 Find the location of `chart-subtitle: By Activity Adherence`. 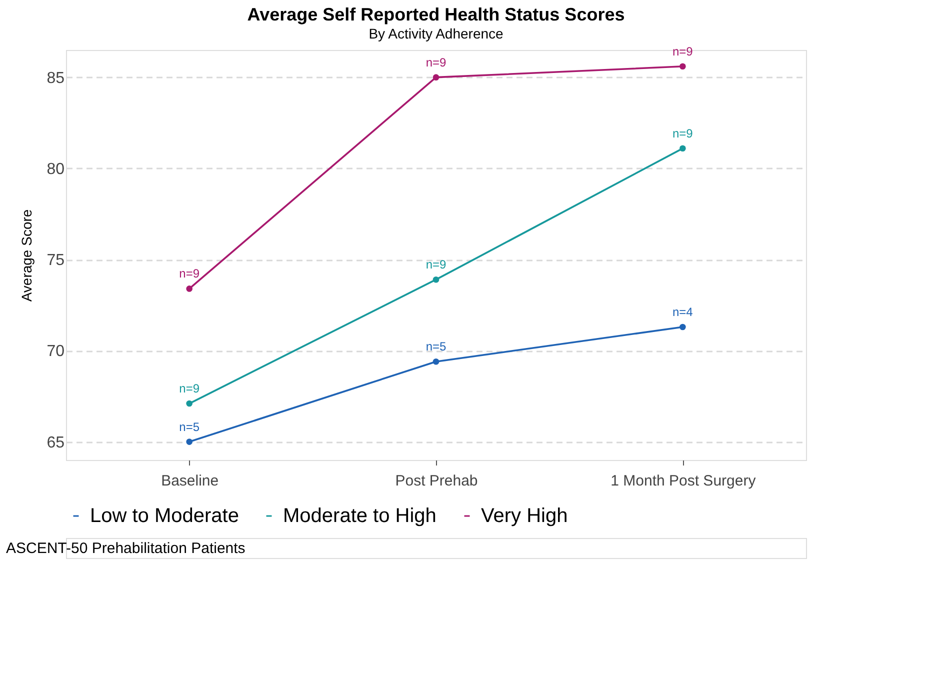

chart-subtitle: By Activity Adherence is located at coordinates (436, 33).